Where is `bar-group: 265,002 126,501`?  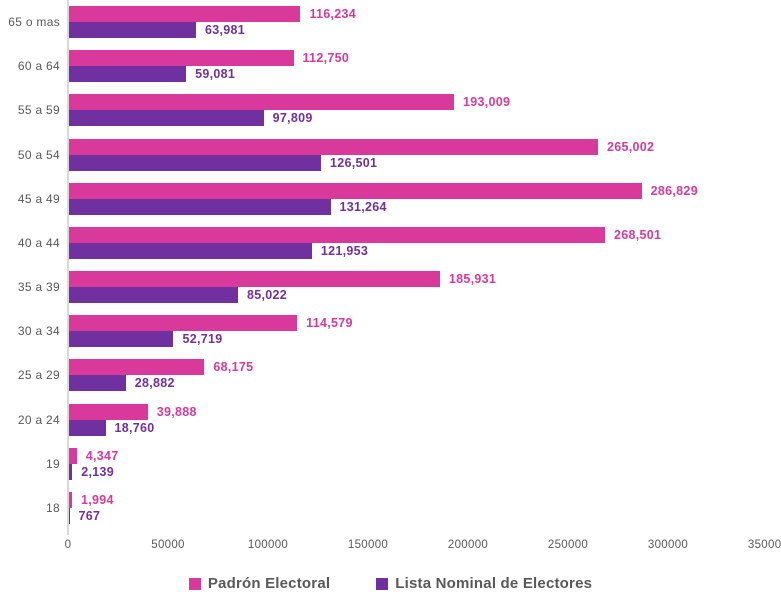
bar-group: 265,002 126,501 is located at coordinates (424, 155).